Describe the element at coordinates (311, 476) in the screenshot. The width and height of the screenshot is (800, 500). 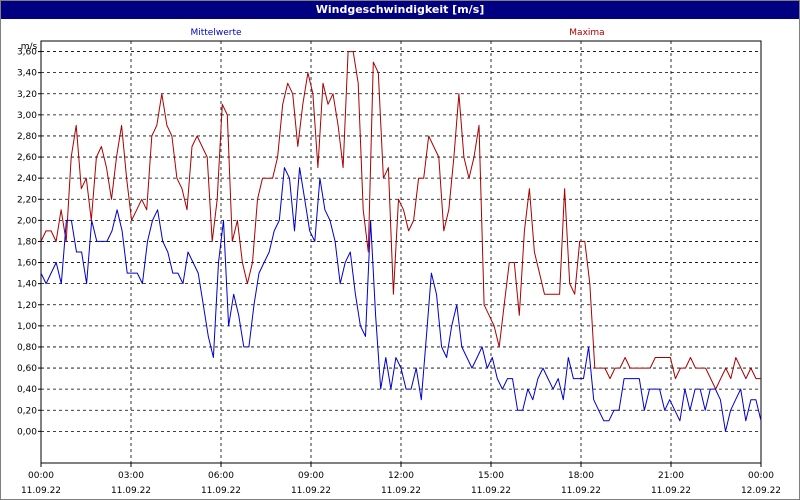
I see `x-tick-time: 09:00` at that location.